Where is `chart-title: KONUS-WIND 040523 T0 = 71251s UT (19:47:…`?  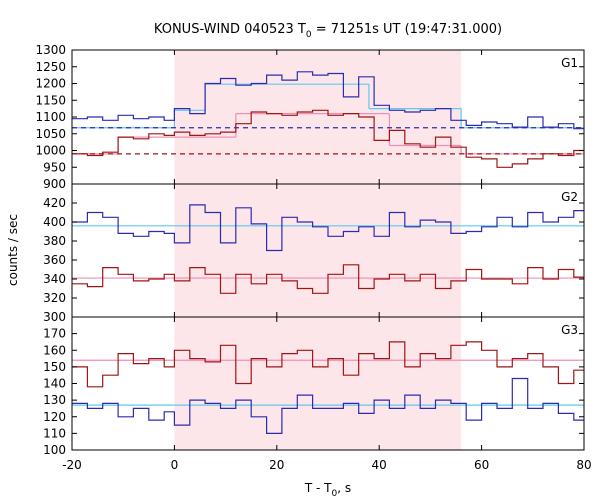 chart-title: KONUS-WIND 040523 T0 = 71251s UT (19:47:… is located at coordinates (328, 31).